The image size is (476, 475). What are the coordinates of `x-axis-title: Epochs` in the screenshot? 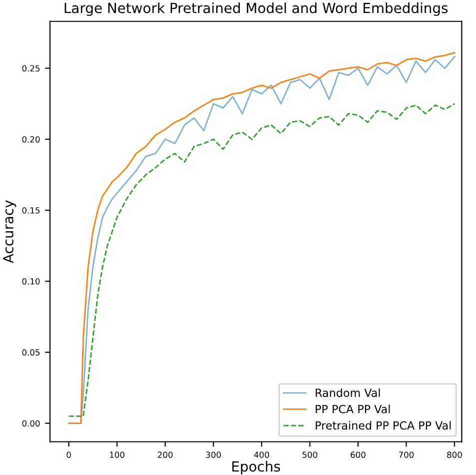 It's located at (256, 467).